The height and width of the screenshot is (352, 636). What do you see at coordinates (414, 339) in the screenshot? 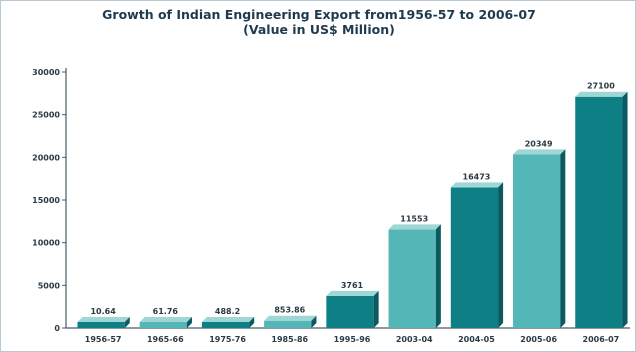
I see `x-tick-label-2003-04: 2003-04` at bounding box center [414, 339].